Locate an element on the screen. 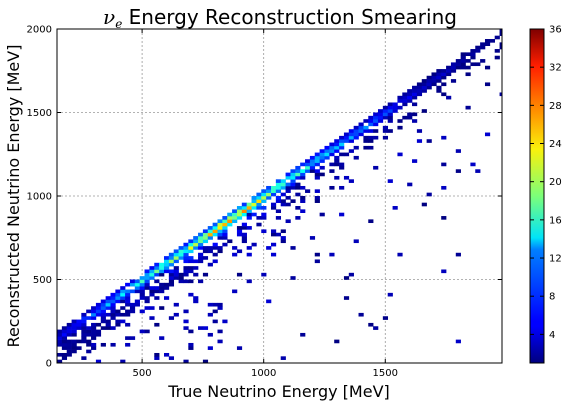  x-tick-label: 500 is located at coordinates (142, 373).